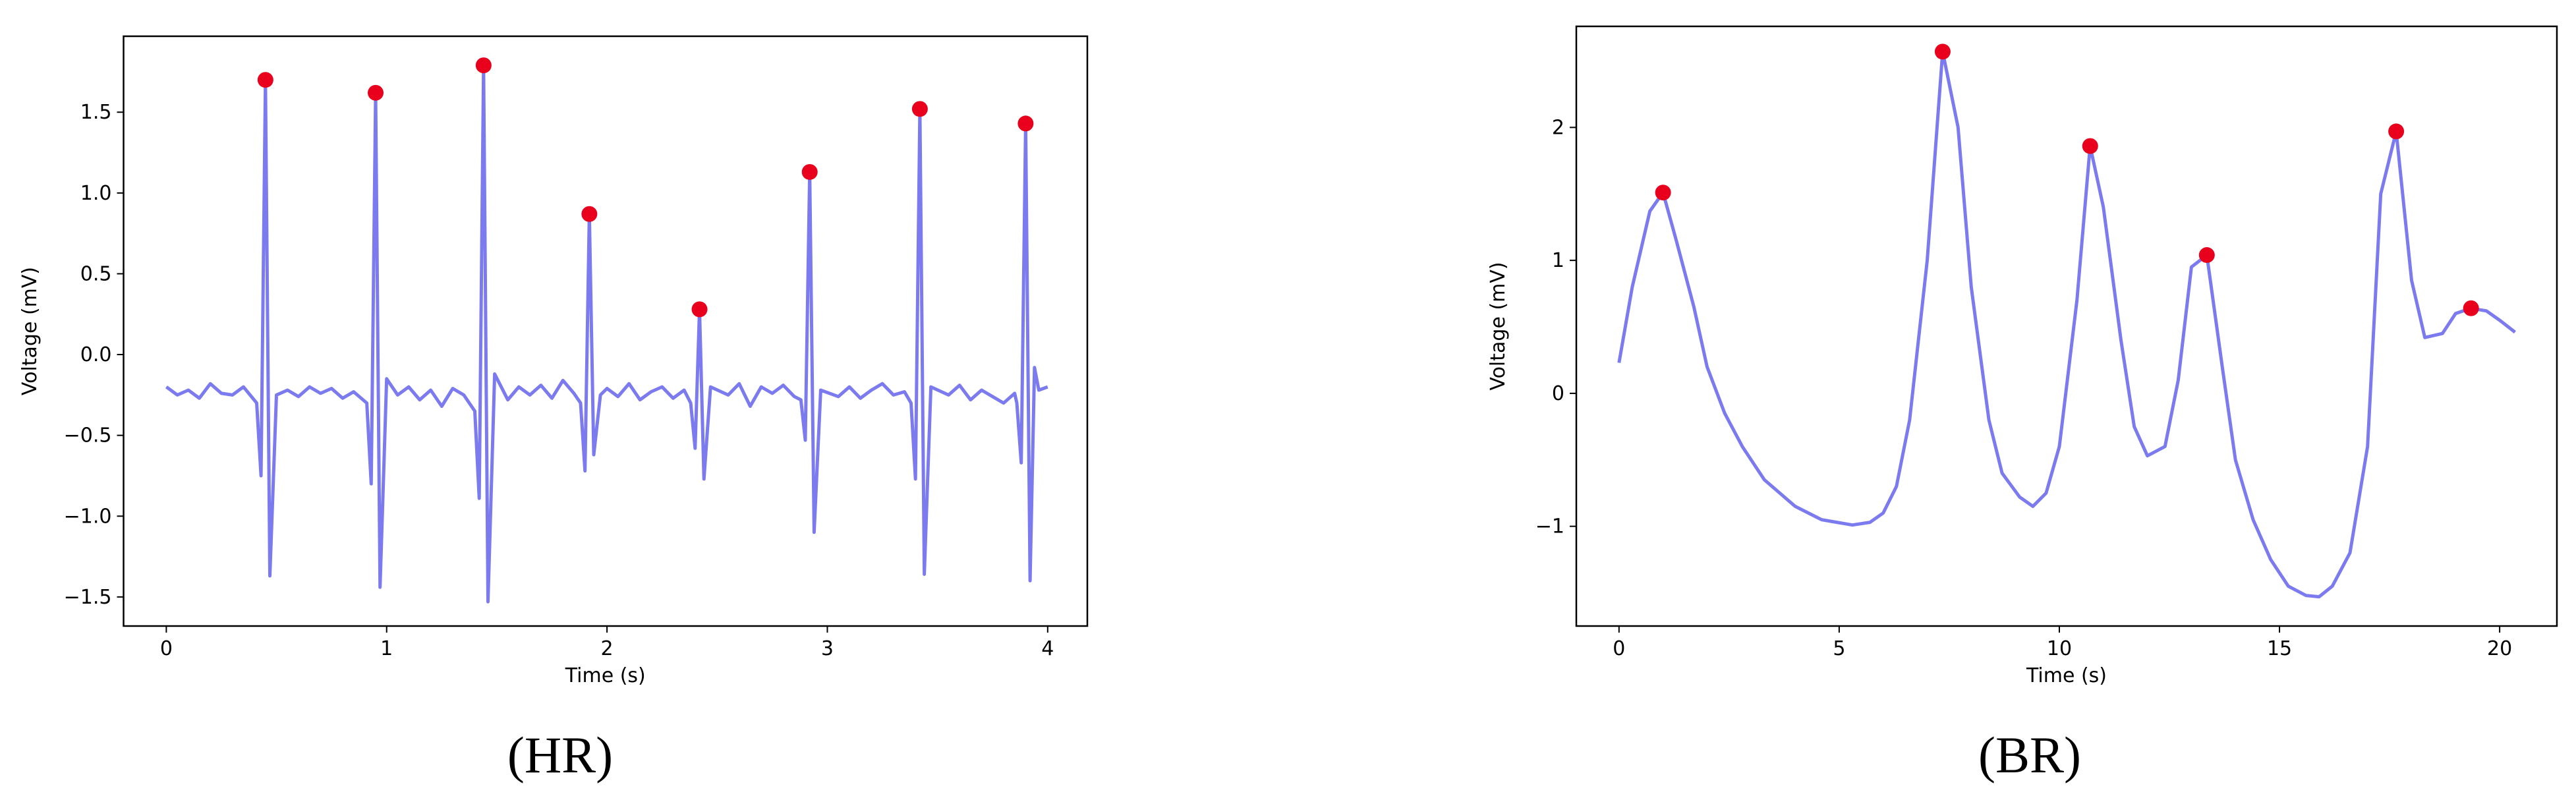  I want to click on x-tick-label: 20, so click(2499, 648).